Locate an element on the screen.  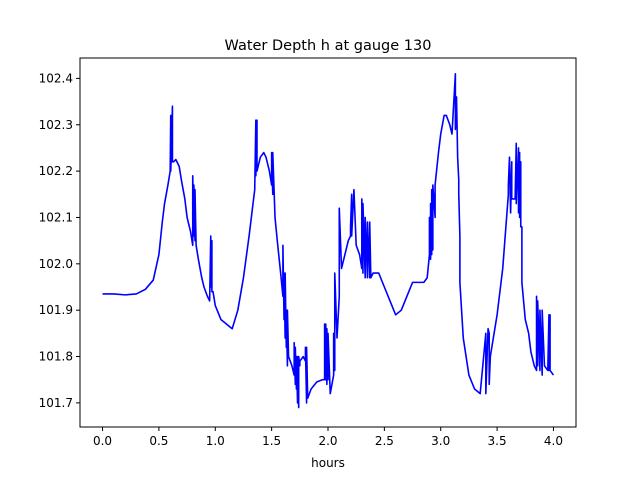
y-tick-label: 101.9 is located at coordinates (56, 310).